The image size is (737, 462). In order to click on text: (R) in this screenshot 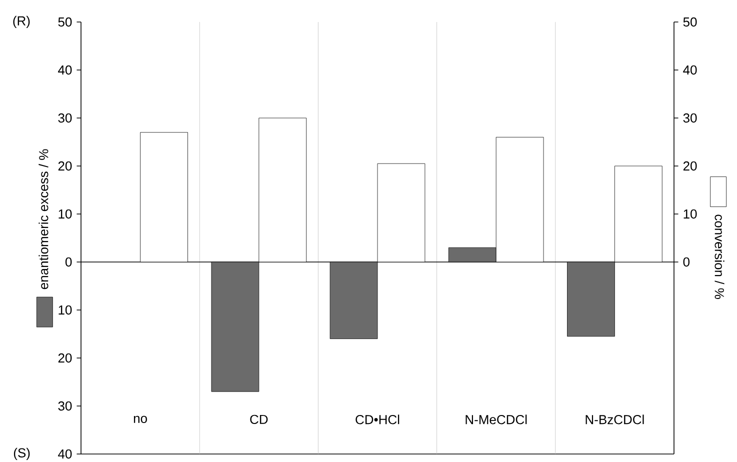, I will do `click(21, 22)`.